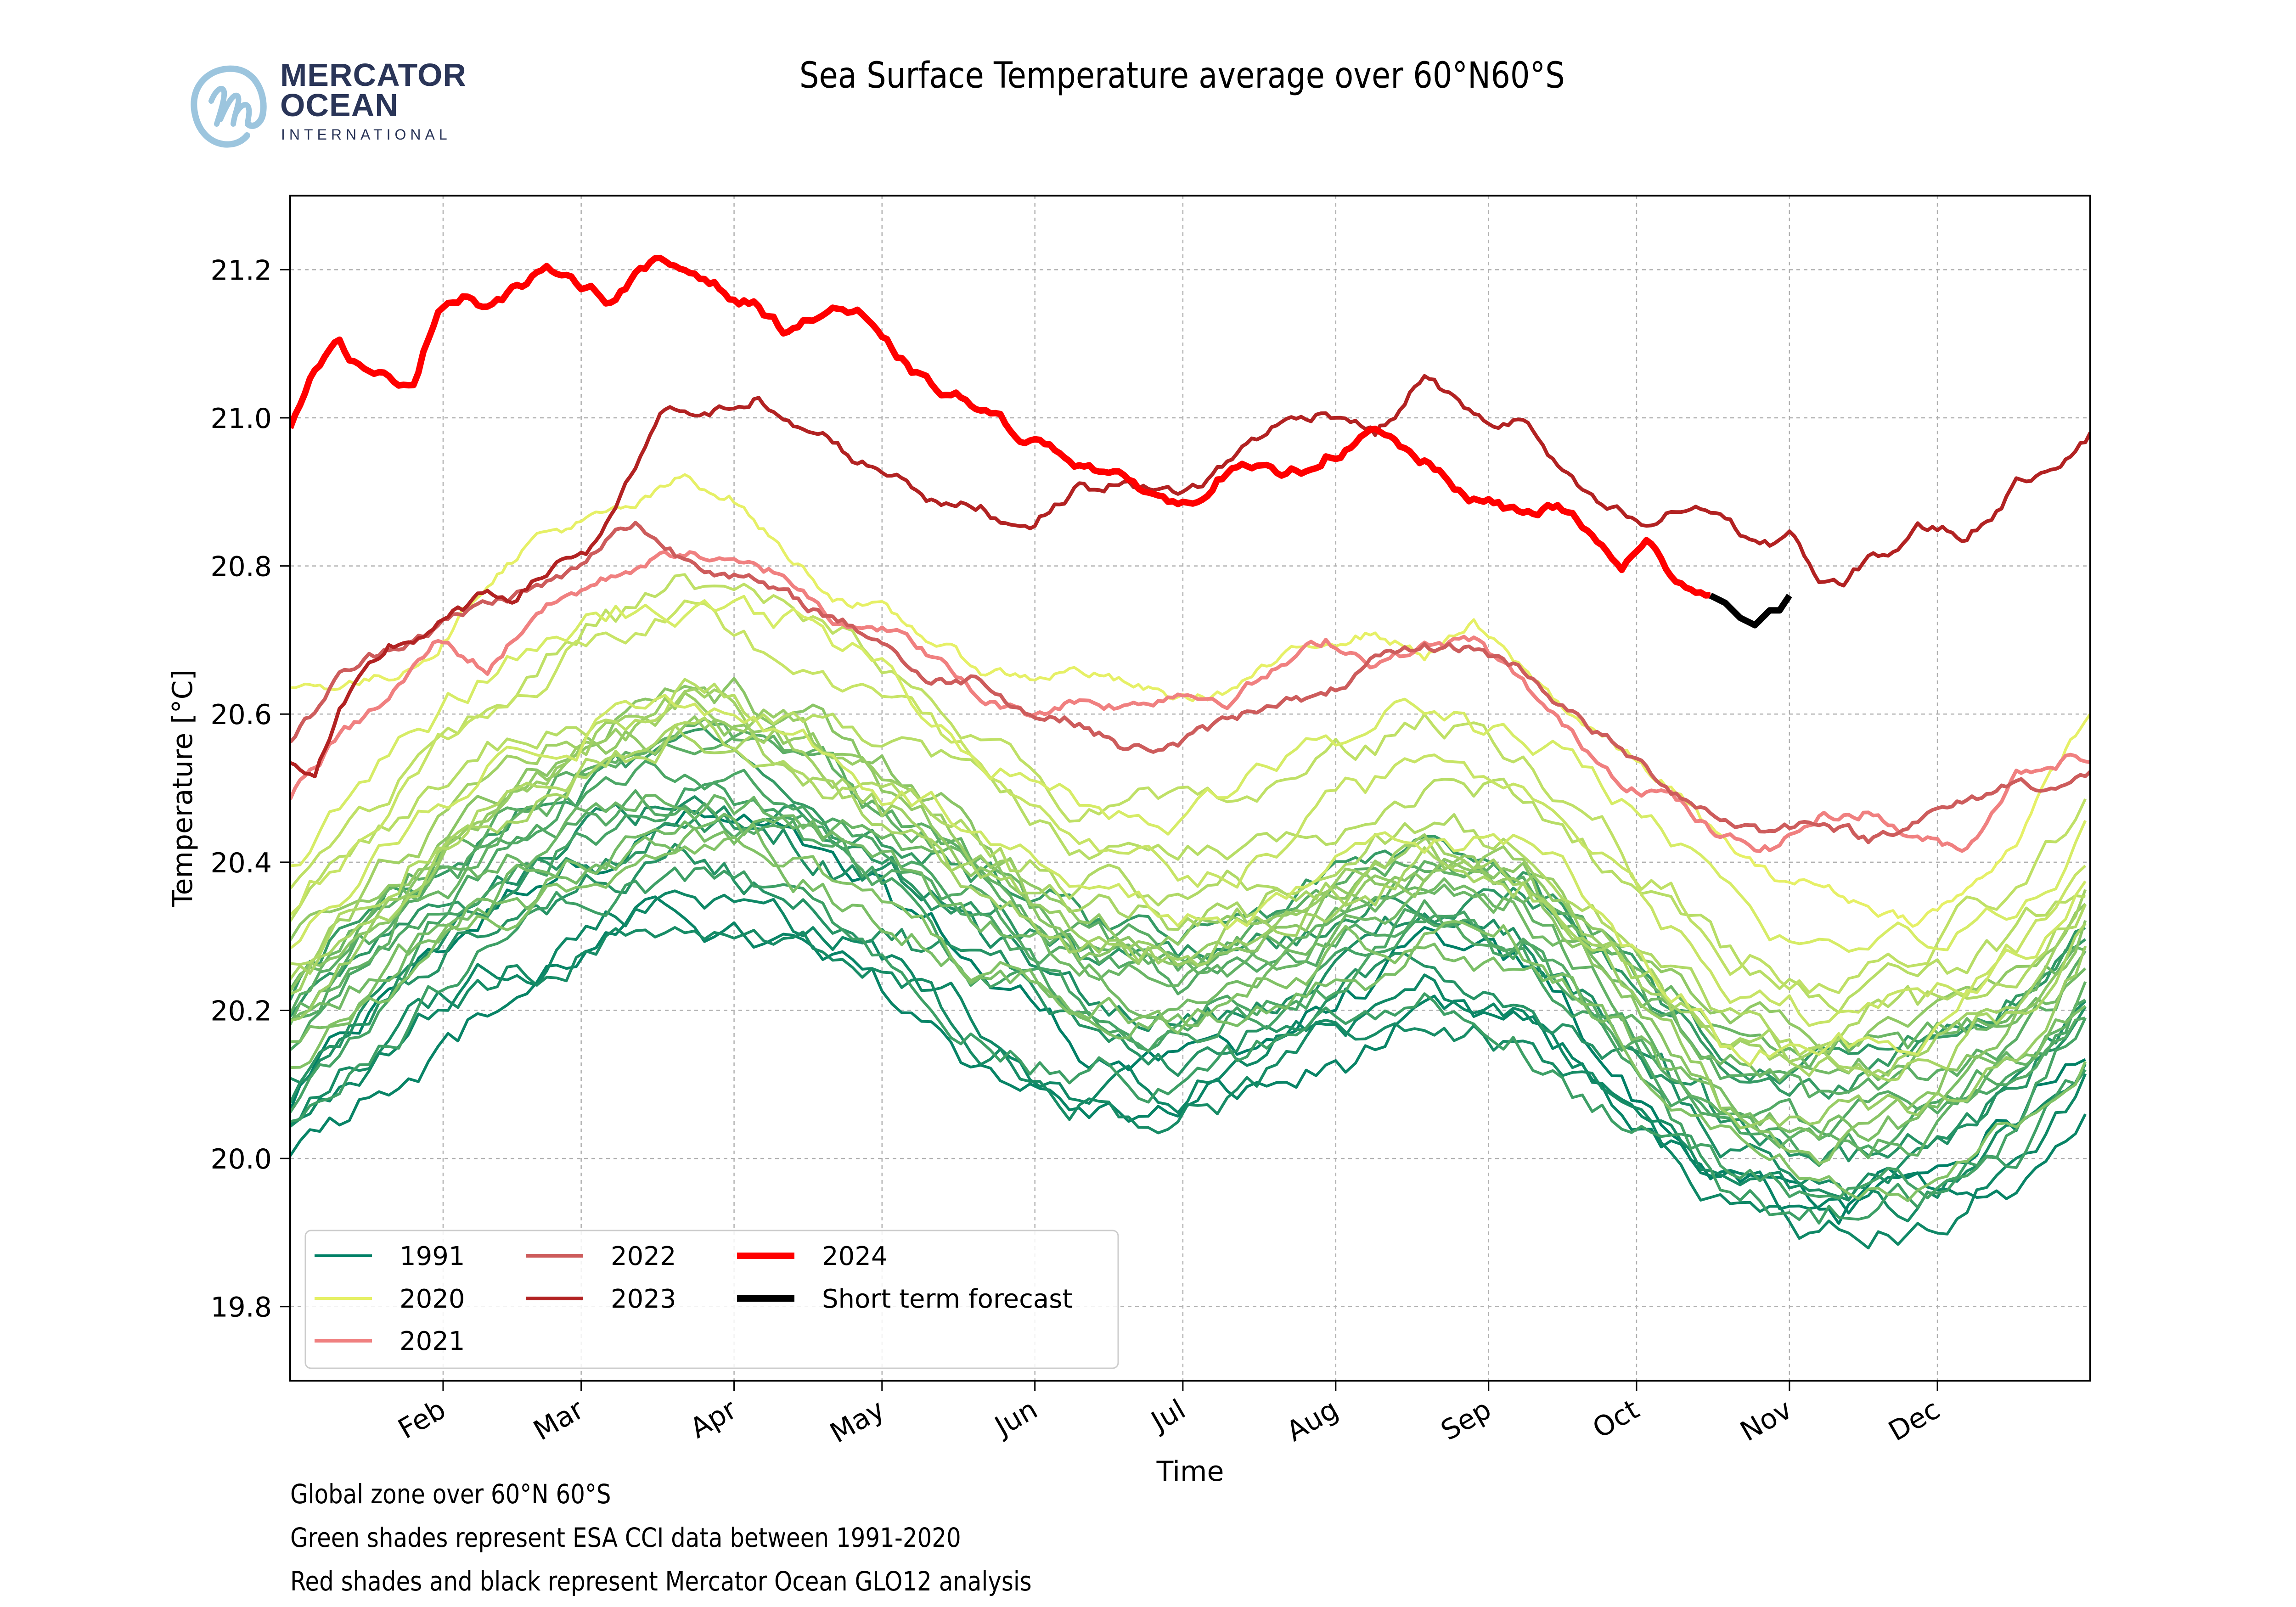 The height and width of the screenshot is (1607, 2296). Describe the element at coordinates (433, 1341) in the screenshot. I see `legend-label: 2021` at that location.